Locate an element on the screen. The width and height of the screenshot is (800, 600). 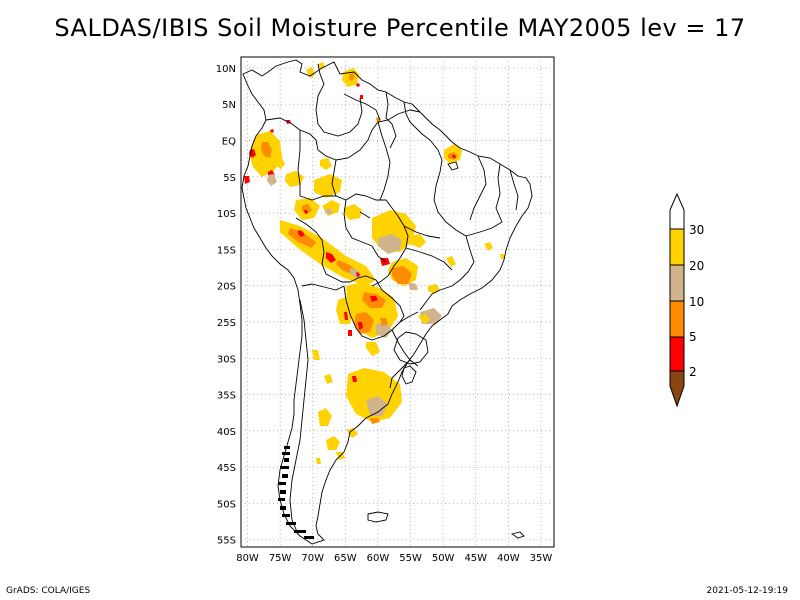
lat-tick-label: 55S is located at coordinates (226, 541).